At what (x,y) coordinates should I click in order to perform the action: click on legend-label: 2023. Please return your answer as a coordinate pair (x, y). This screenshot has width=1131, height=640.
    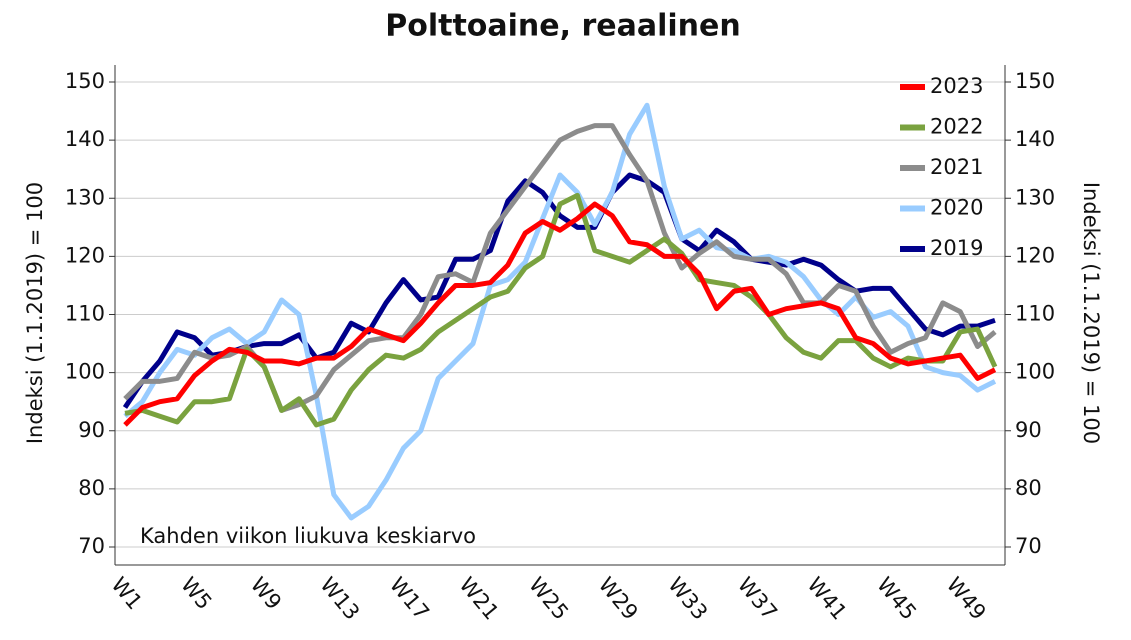
    Looking at the image, I should click on (956, 86).